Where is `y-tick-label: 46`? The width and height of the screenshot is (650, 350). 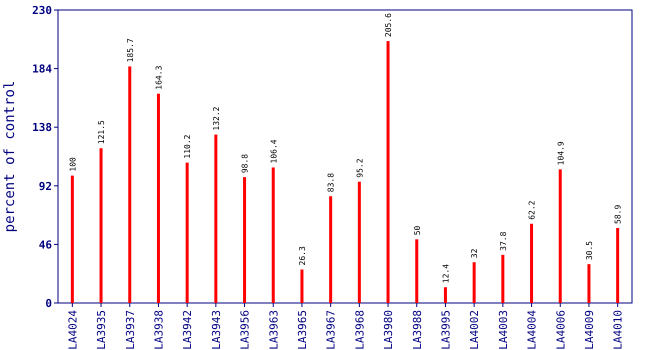 y-tick-label: 46 is located at coordinates (45, 245).